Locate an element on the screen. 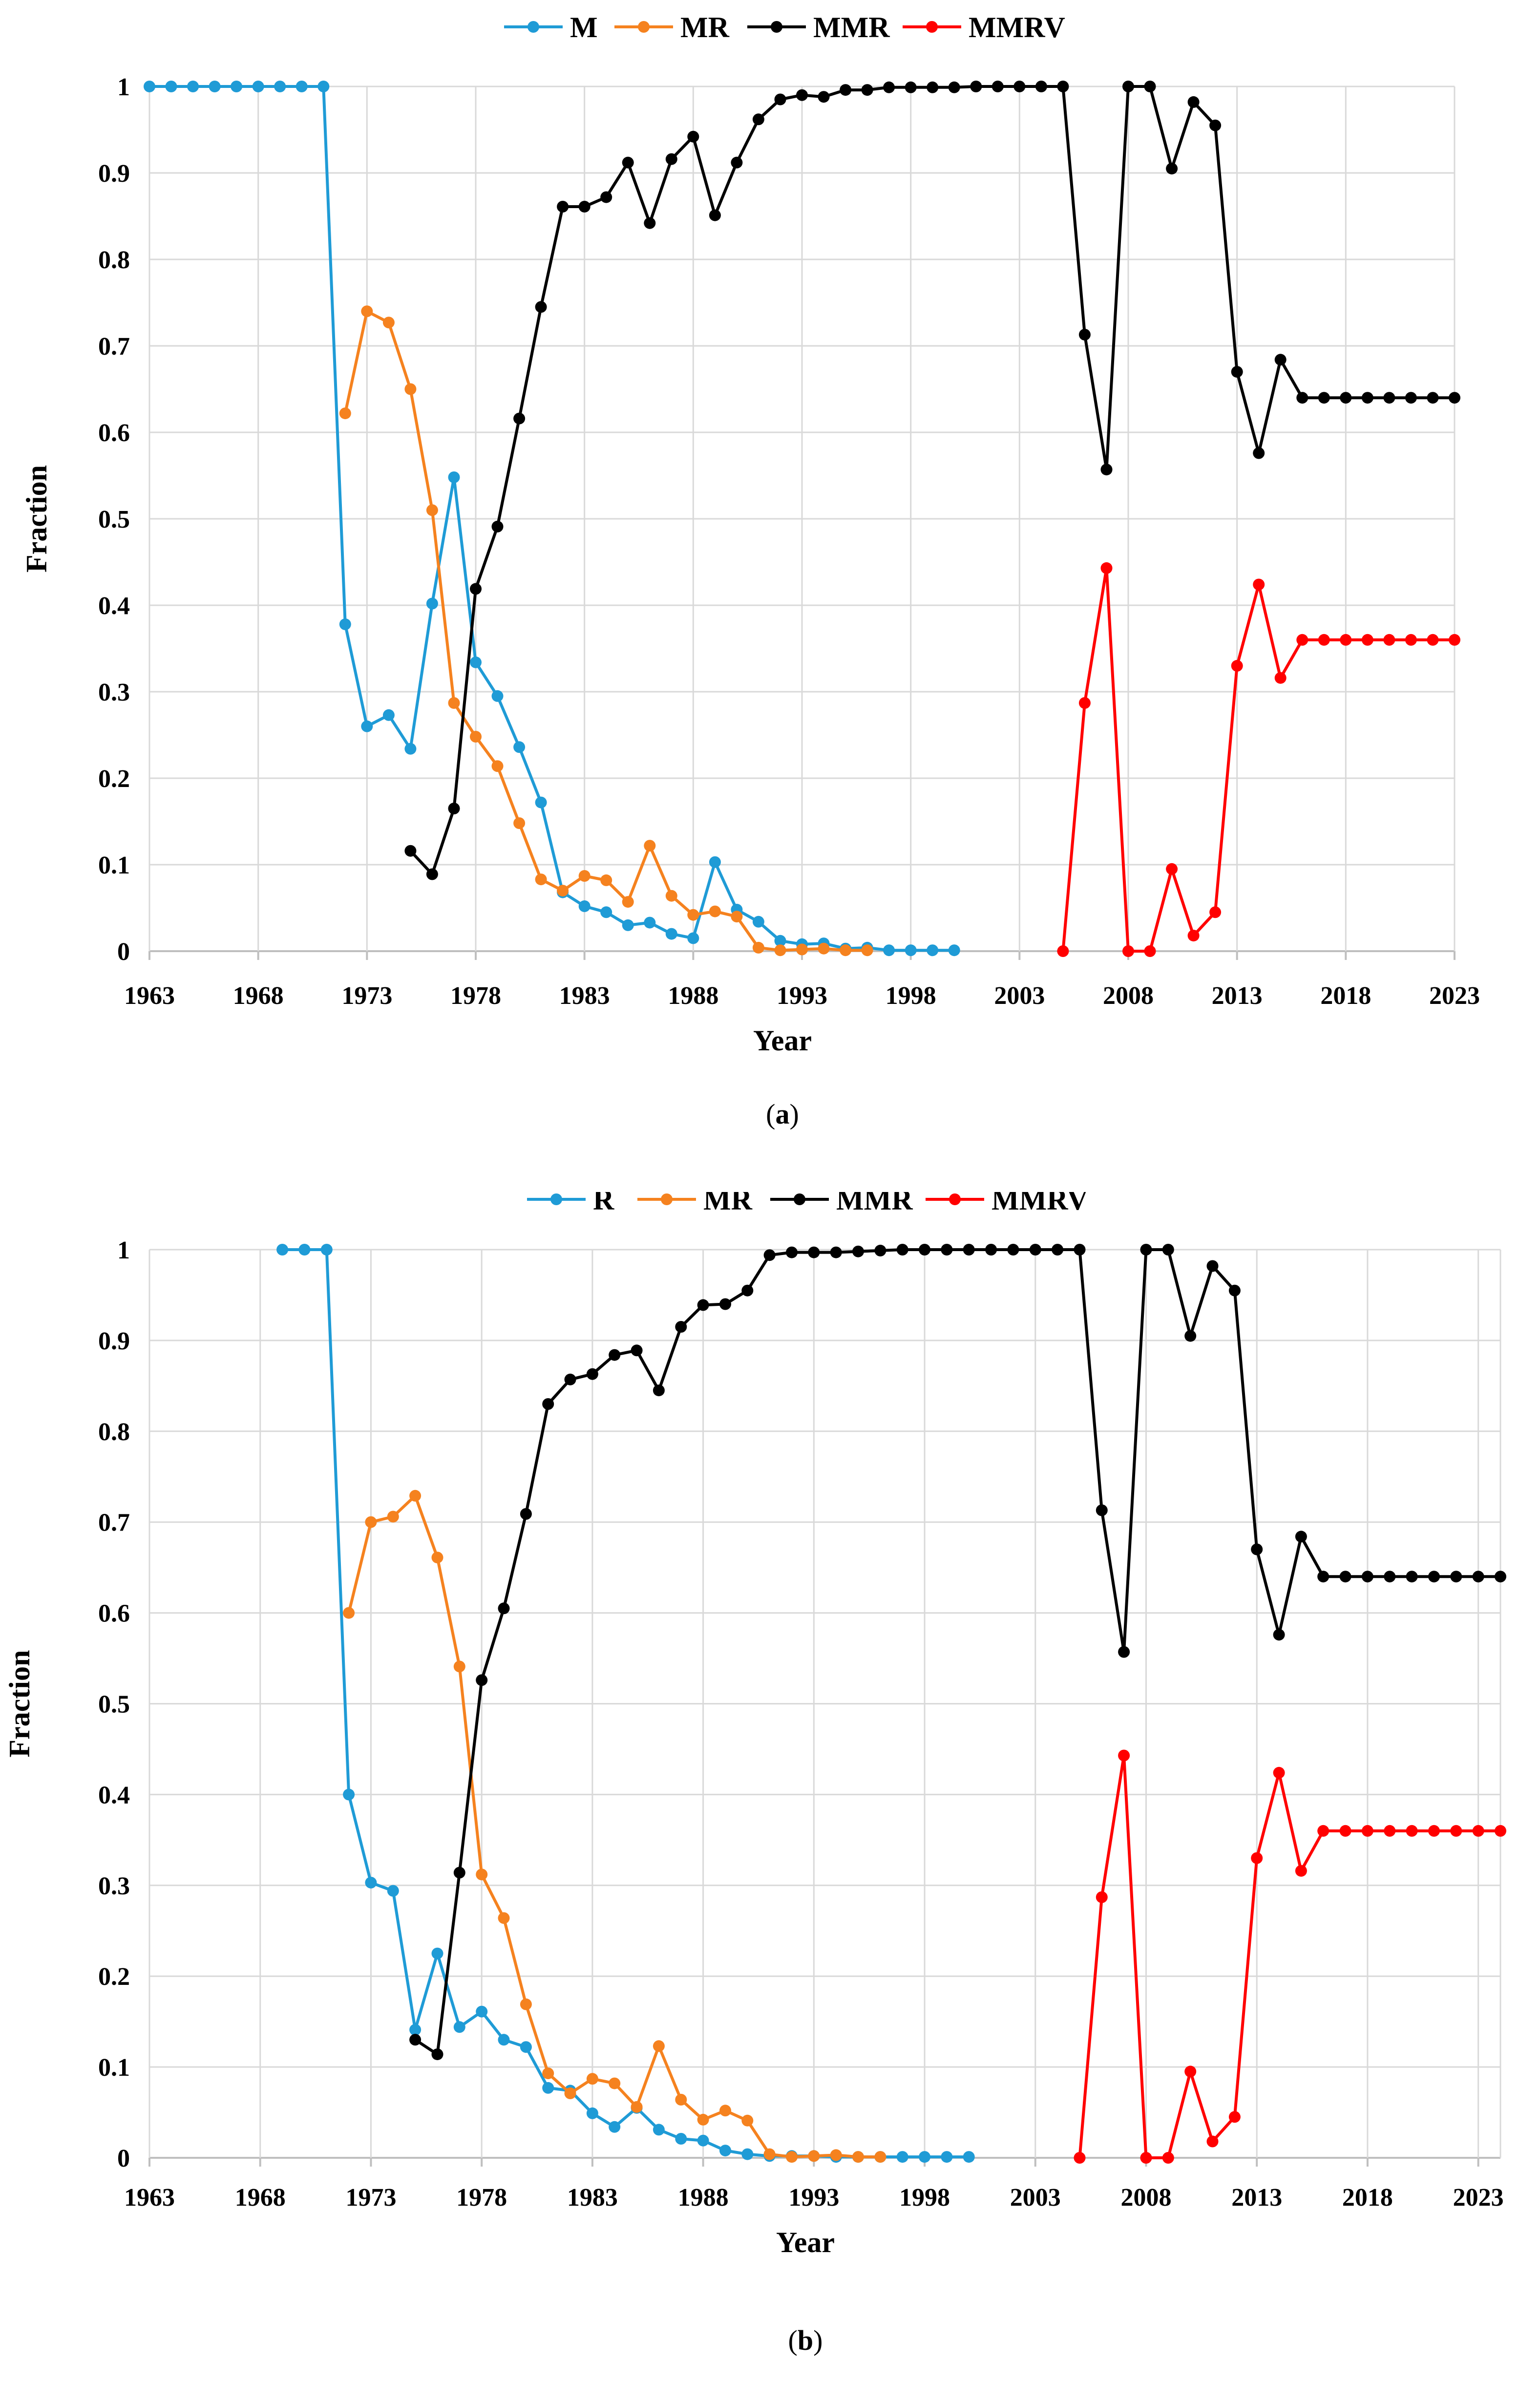  legend-item-r: R is located at coordinates (570, 1204).